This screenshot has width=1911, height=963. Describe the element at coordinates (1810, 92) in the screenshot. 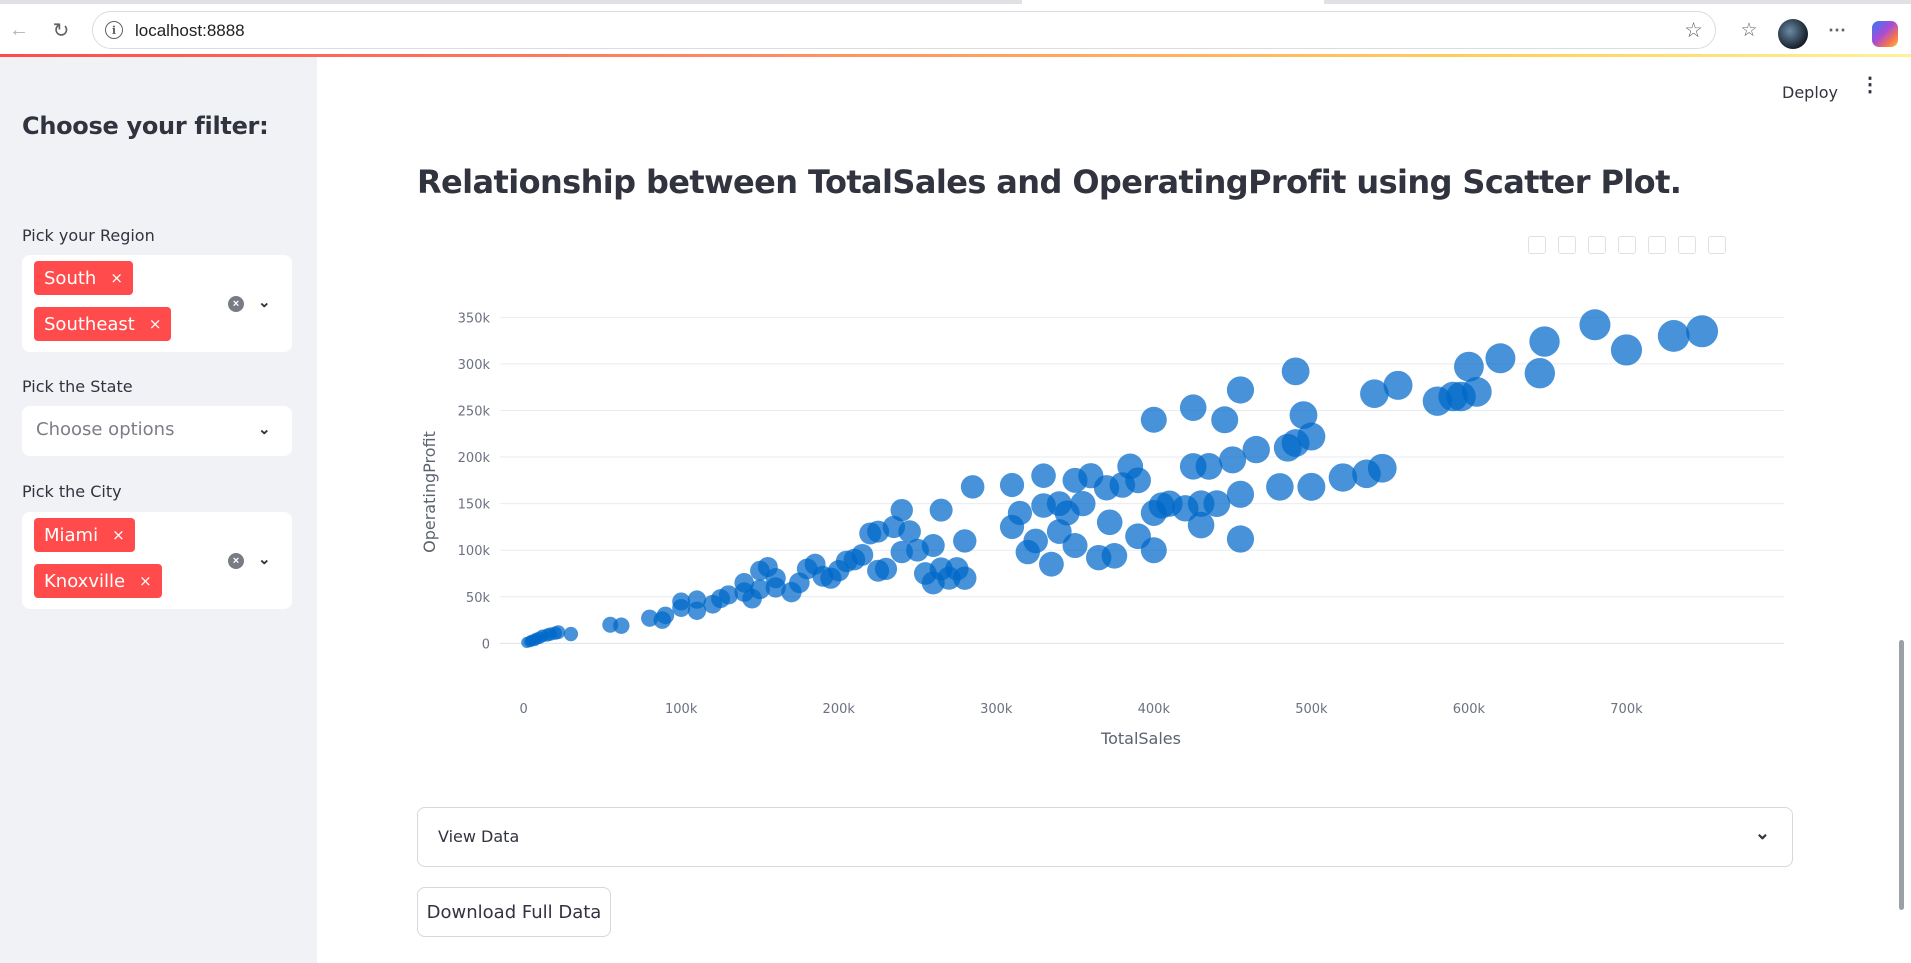

I see `deploy-button: Deploy` at that location.